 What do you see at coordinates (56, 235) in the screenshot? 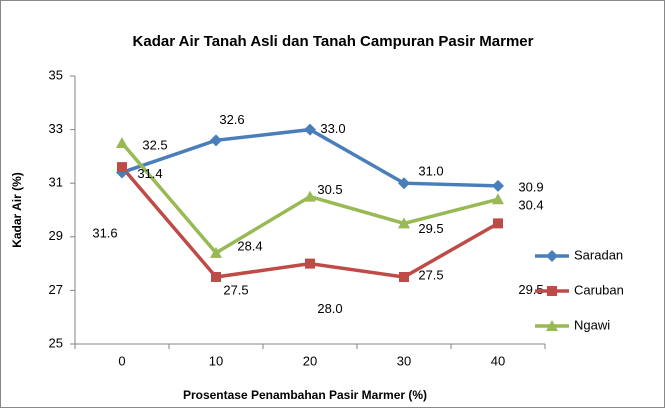
I see `y-tick-label: 29` at bounding box center [56, 235].